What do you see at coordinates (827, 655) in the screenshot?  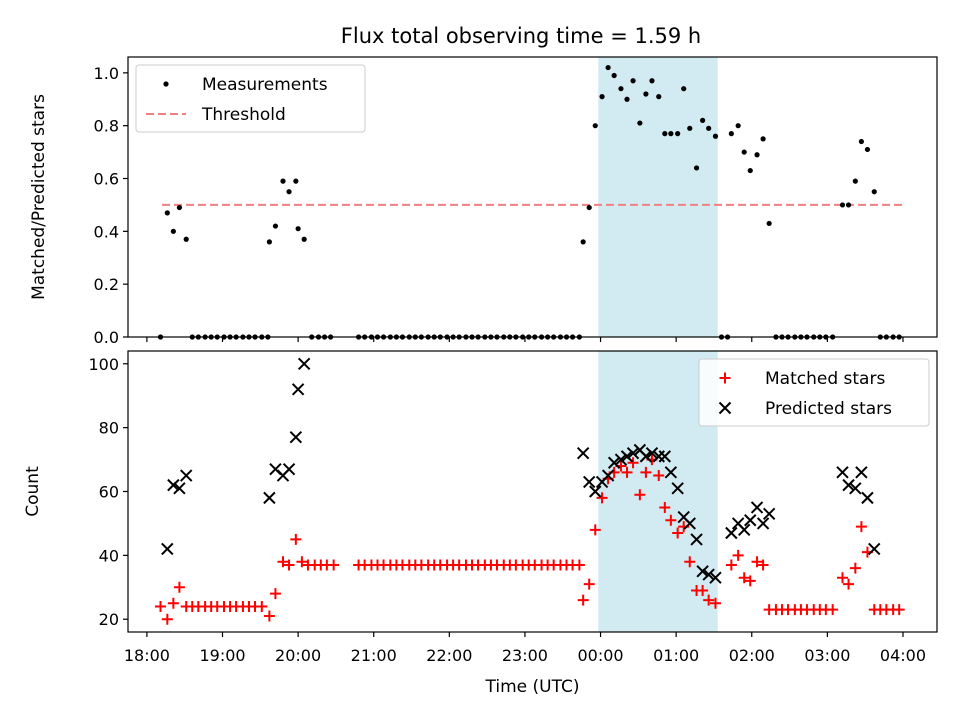 I see `x-tick-label: 03:00` at bounding box center [827, 655].